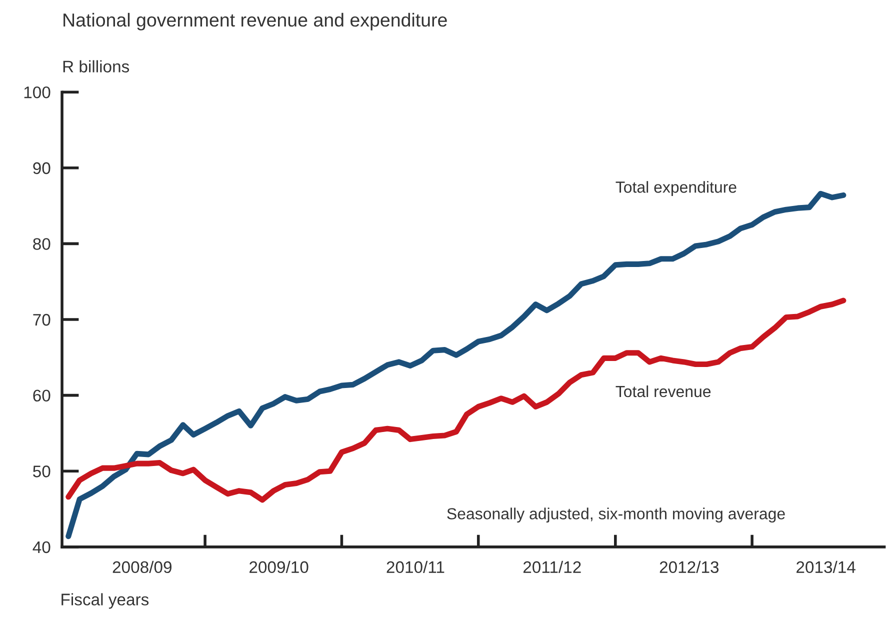 This screenshot has width=886, height=618. I want to click on chart-title: National government revenue and expenditure, so click(255, 21).